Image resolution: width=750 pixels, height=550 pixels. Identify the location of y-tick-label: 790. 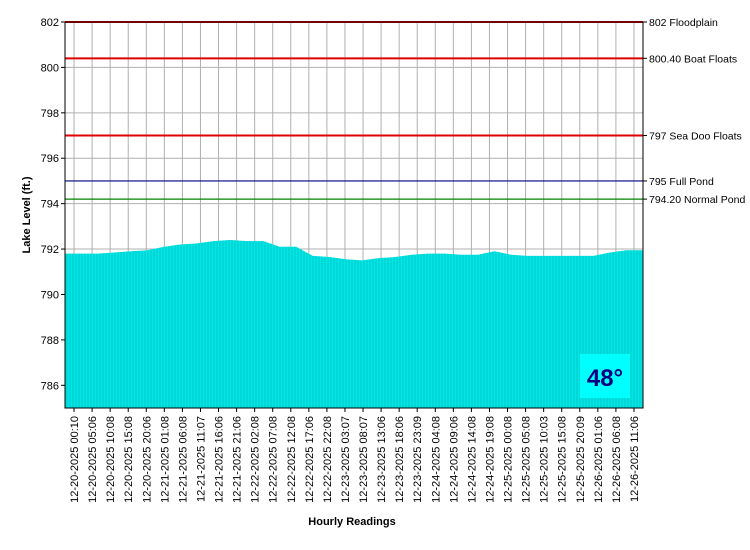
(50, 295).